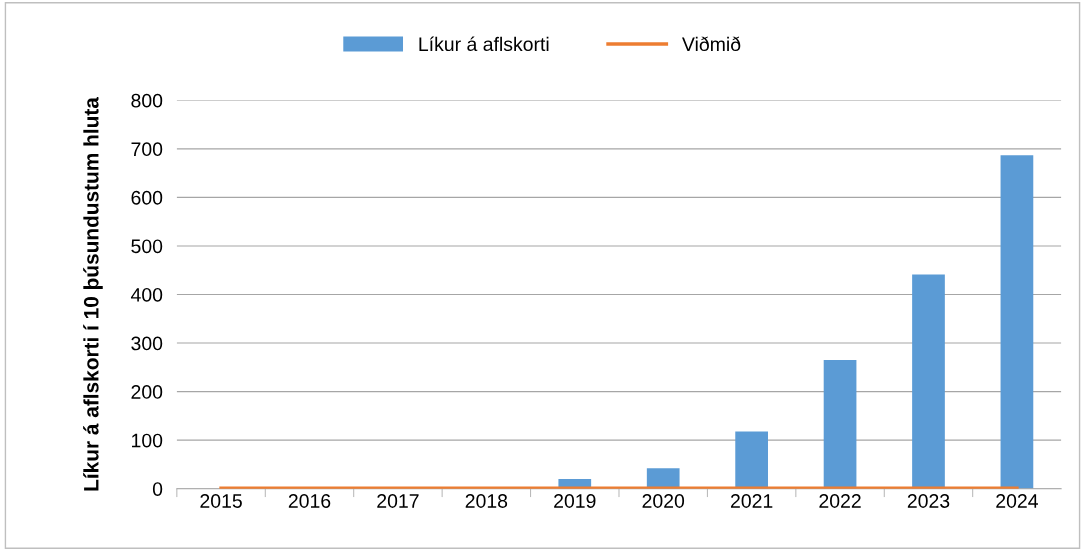 The width and height of the screenshot is (1085, 551). Describe the element at coordinates (575, 501) in the screenshot. I see `x-tick-label: 2019` at that location.